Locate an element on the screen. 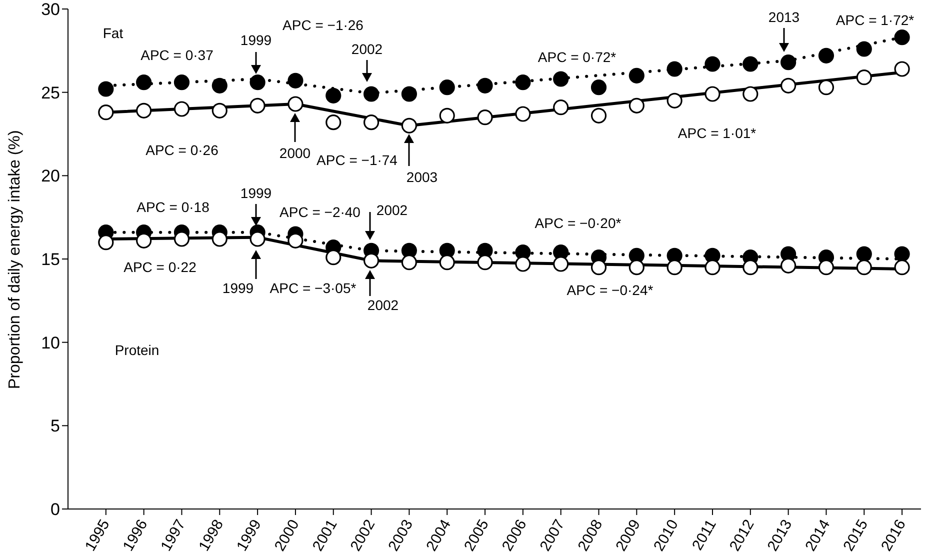 The height and width of the screenshot is (558, 940). annotation: APC = 0·72* is located at coordinates (577, 57).